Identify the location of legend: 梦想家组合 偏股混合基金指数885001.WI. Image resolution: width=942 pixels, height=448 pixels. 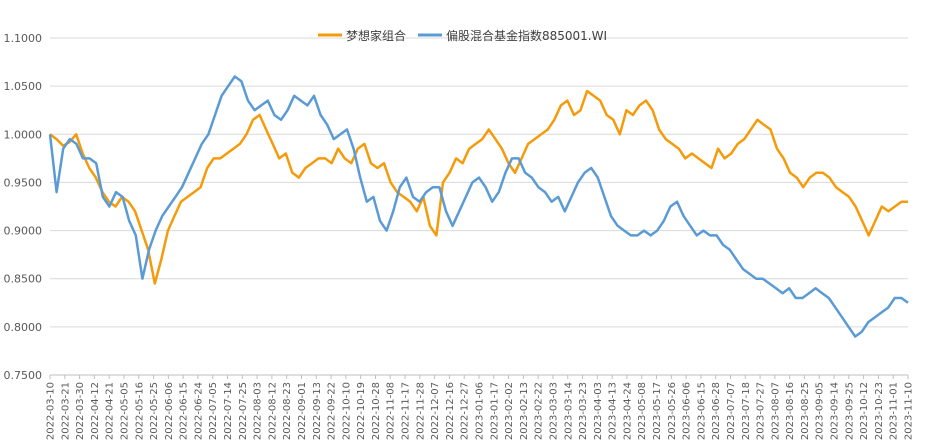
(462, 35).